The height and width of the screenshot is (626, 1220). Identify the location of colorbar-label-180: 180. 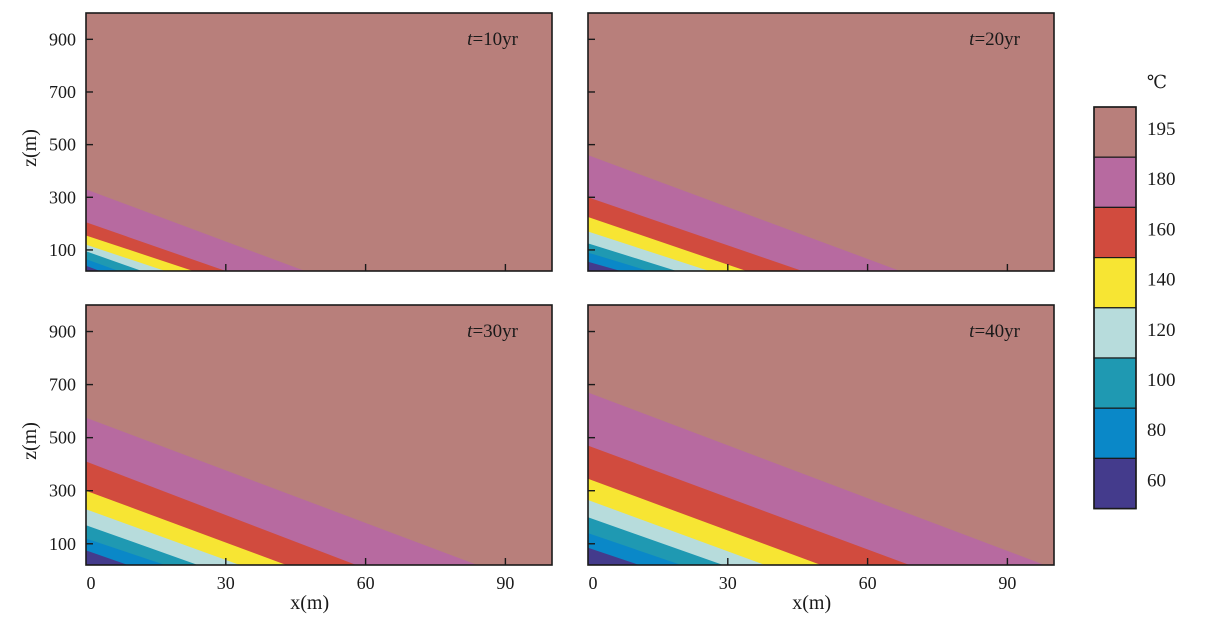
(1161, 179).